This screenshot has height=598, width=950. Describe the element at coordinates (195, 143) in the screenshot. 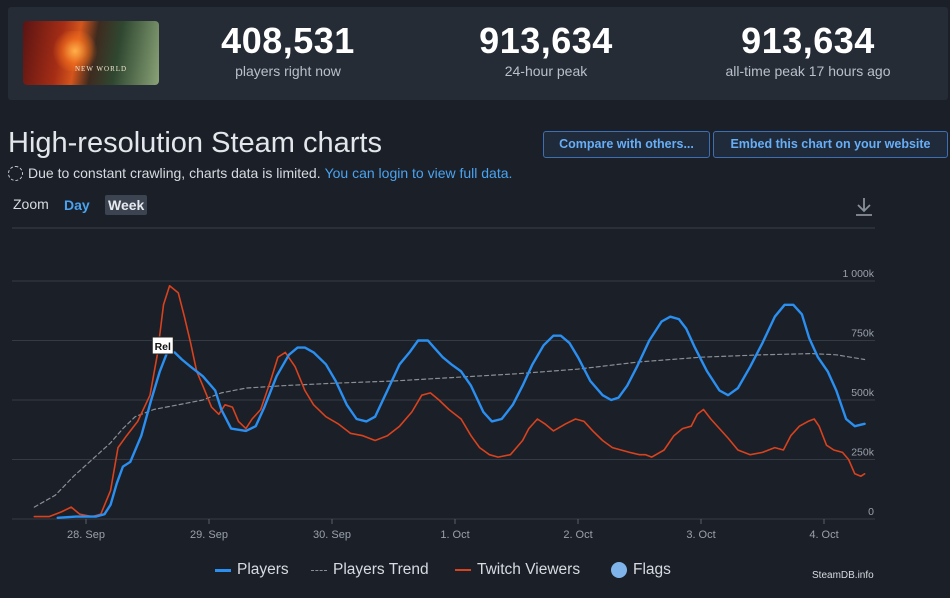

I see `page-title: High-resolution Steam charts` at that location.